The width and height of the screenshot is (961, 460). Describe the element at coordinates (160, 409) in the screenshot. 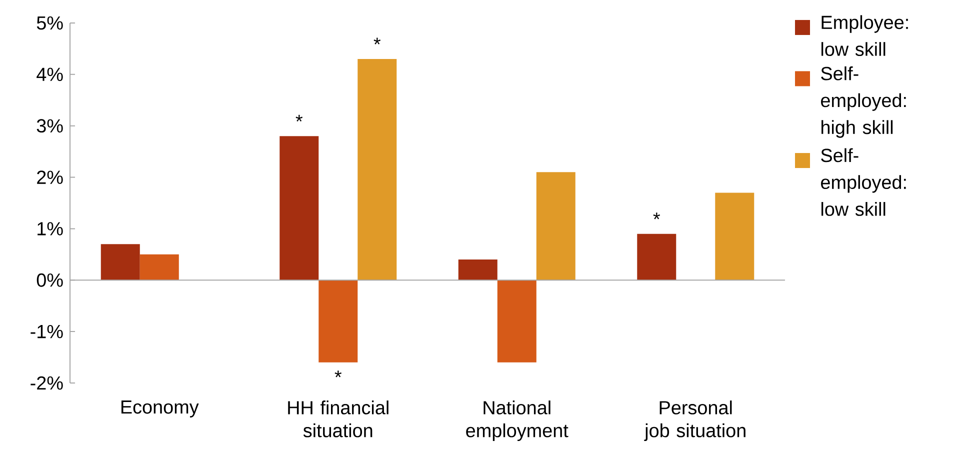

I see `x-tick-label: Economy` at that location.